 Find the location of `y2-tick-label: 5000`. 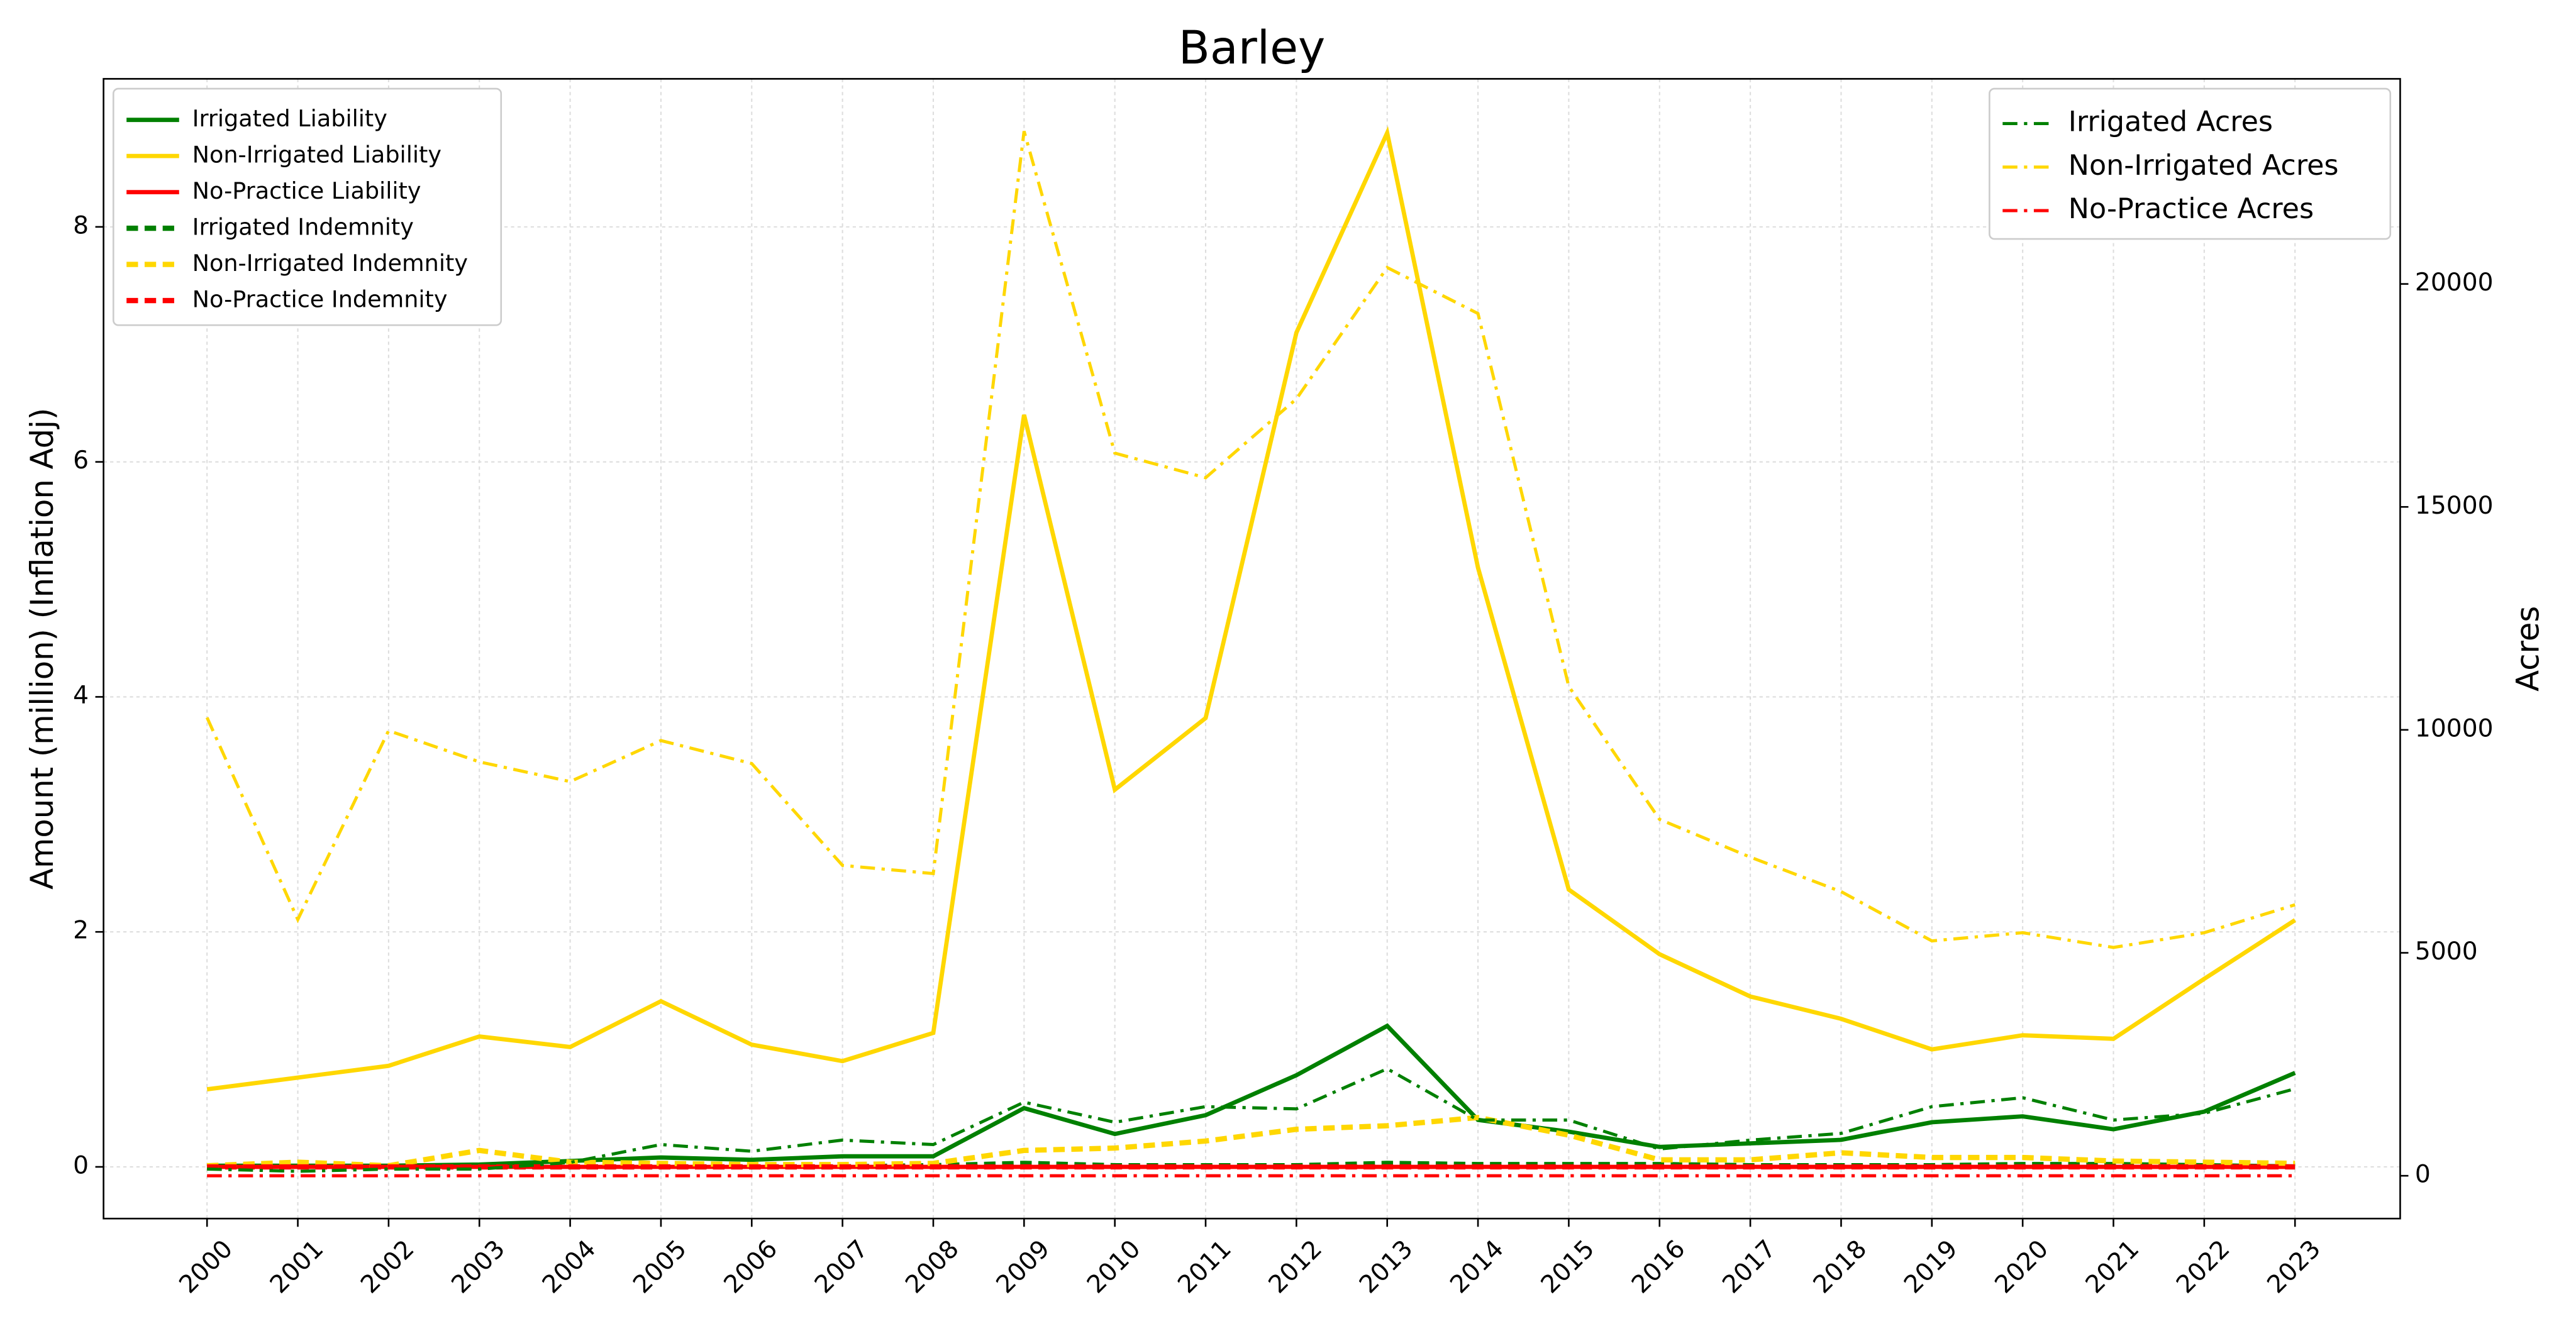

y2-tick-label: 5000 is located at coordinates (2446, 951).